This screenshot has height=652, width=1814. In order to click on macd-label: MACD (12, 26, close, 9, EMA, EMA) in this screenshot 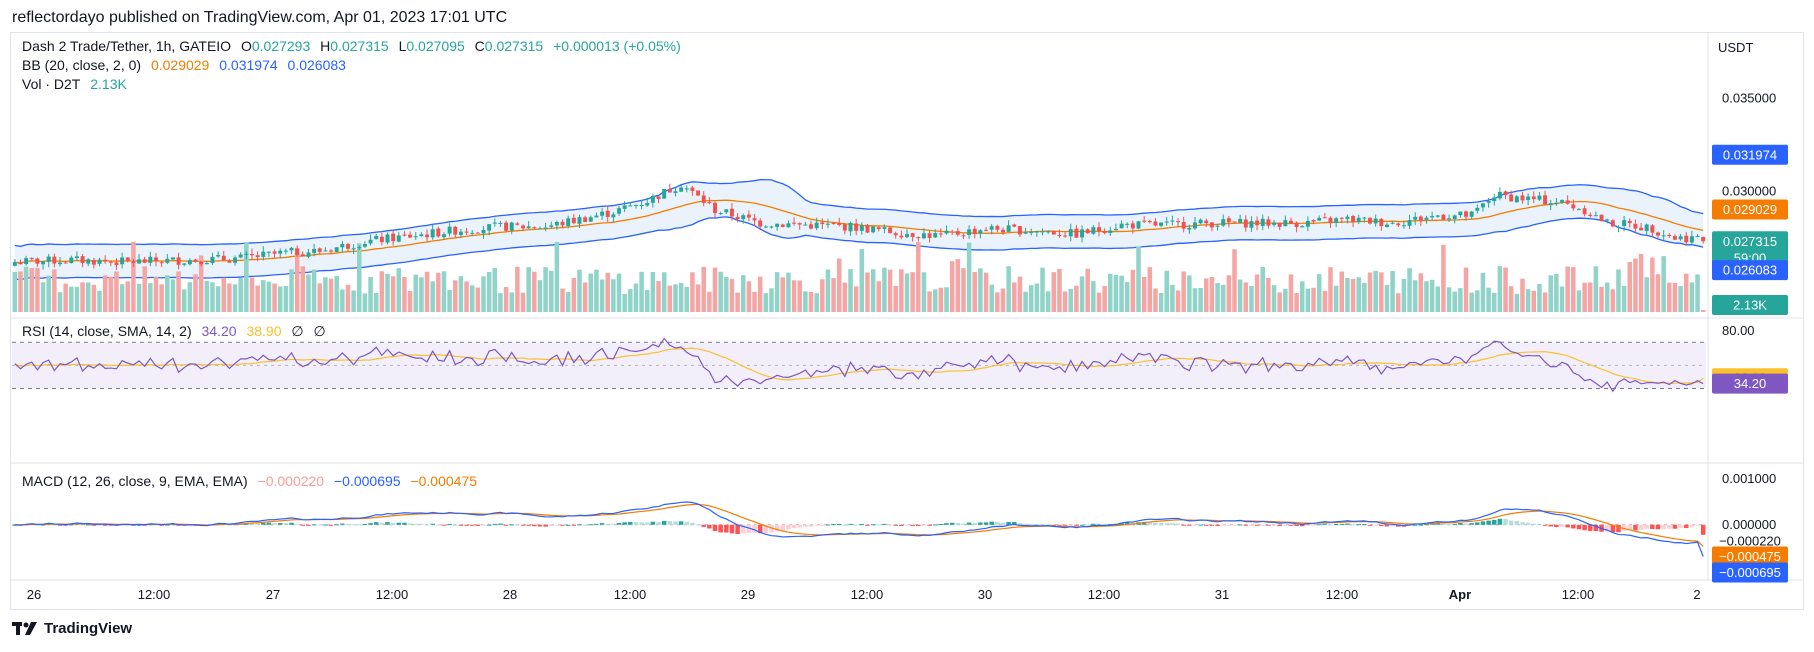, I will do `click(135, 481)`.